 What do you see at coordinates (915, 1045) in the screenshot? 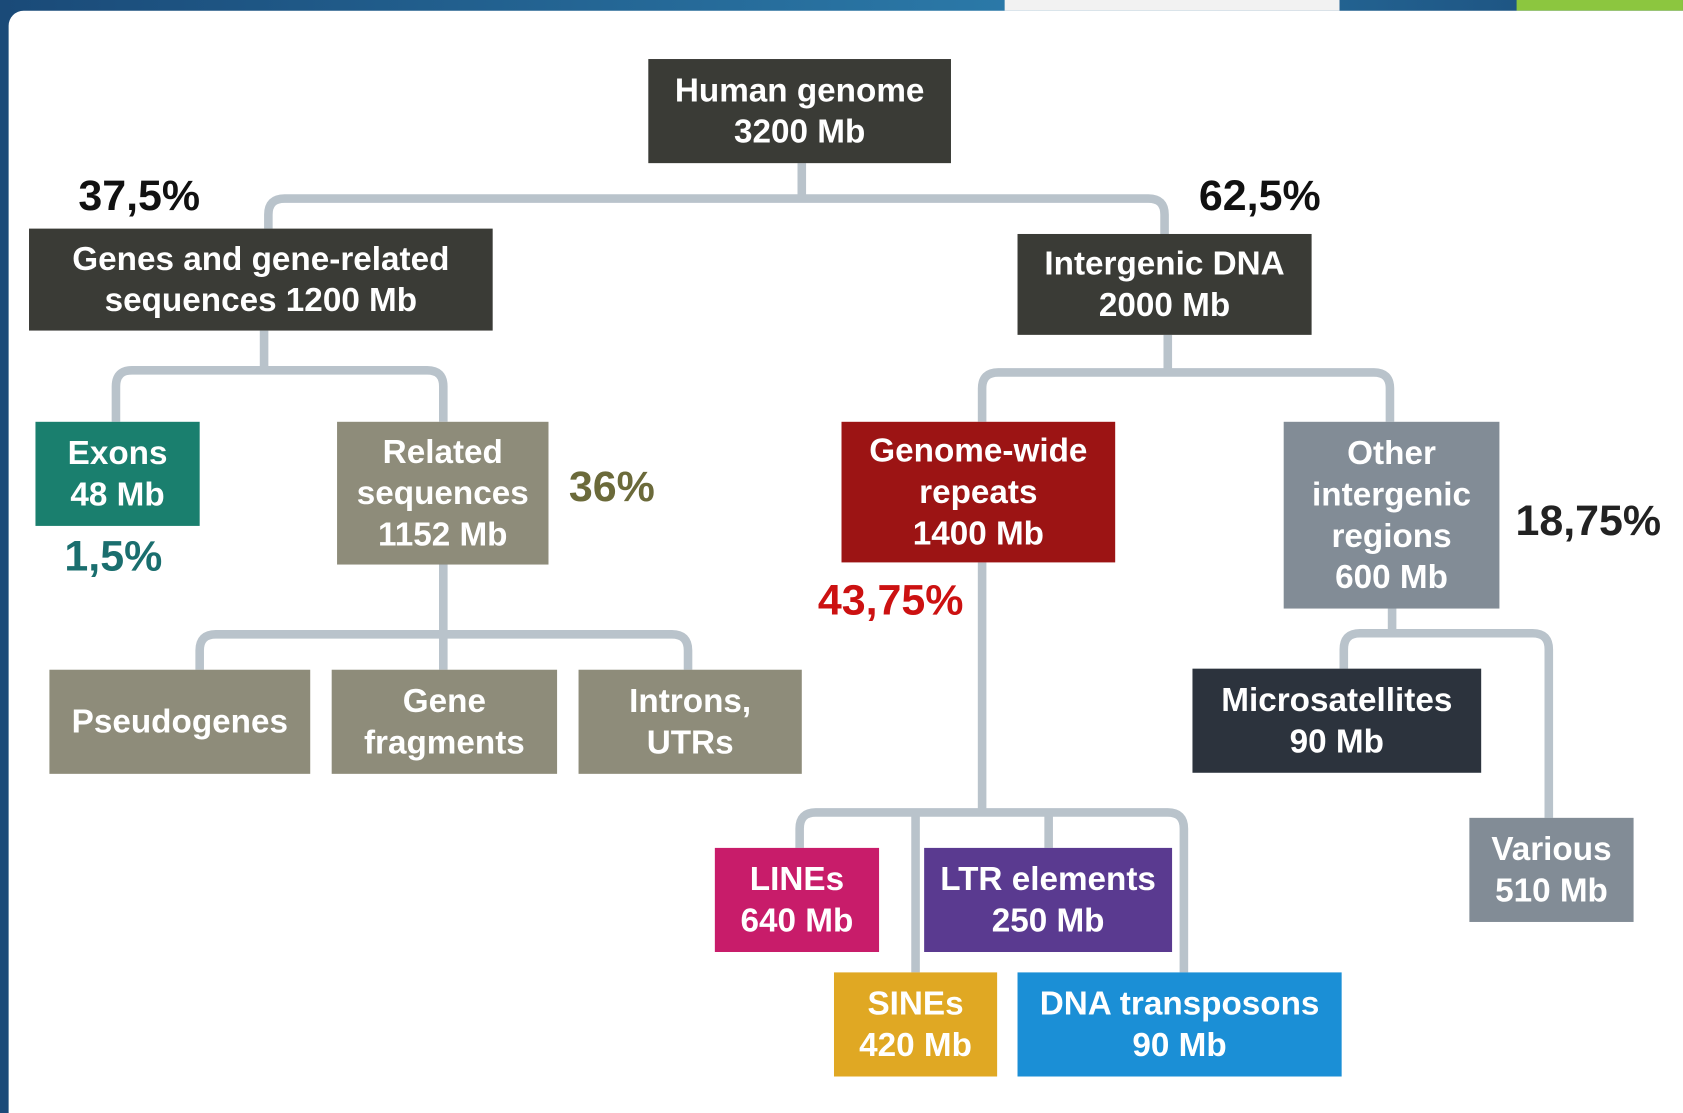
I see `node-label: 420 Mb` at bounding box center [915, 1045].